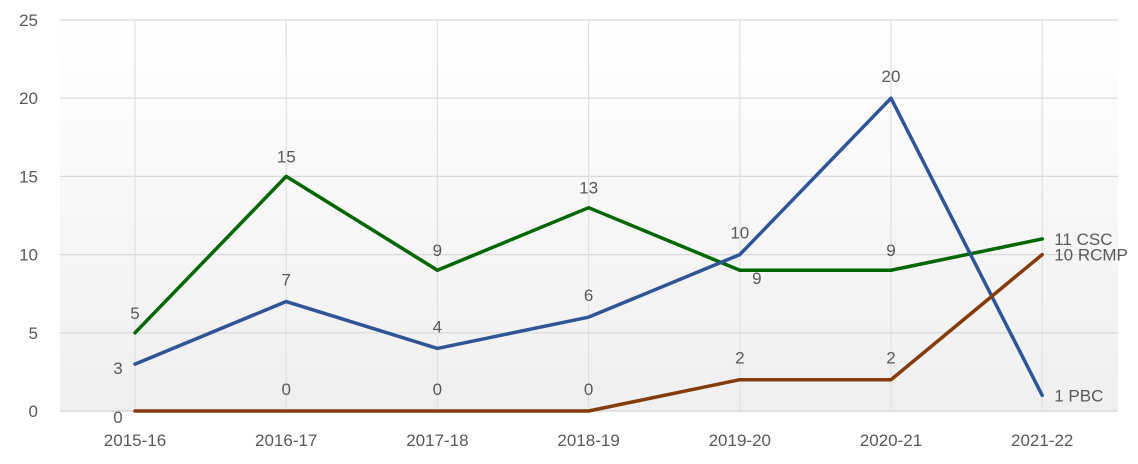 Image resolution: width=1138 pixels, height=464 pixels. I want to click on data-label: 13, so click(588, 188).